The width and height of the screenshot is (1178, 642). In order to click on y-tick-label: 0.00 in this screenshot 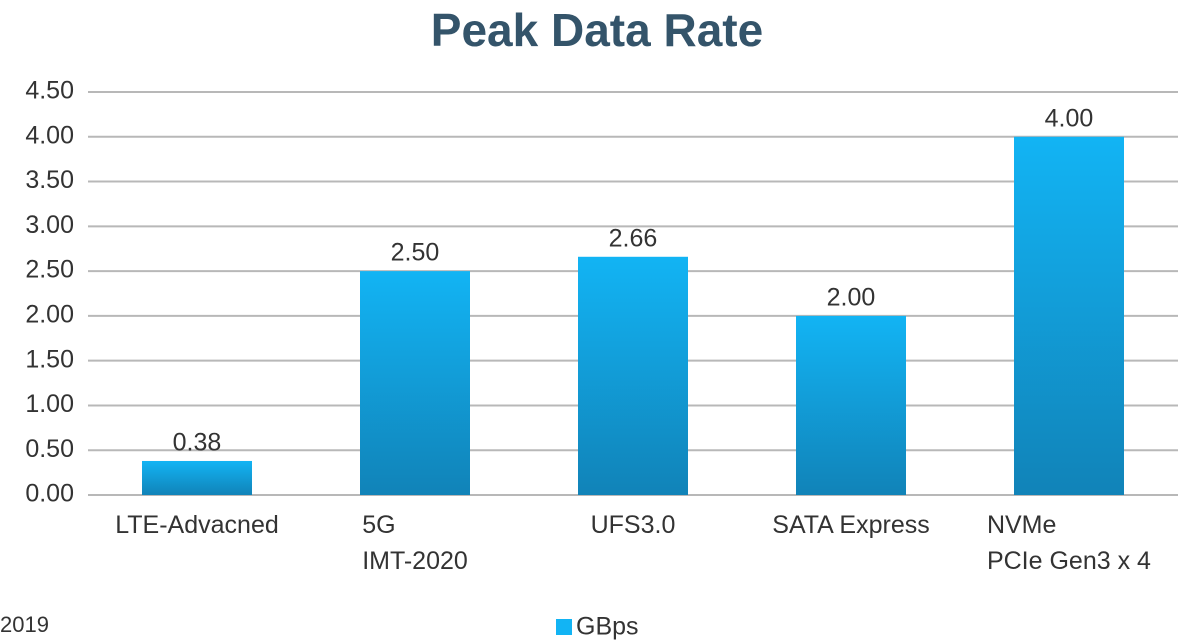, I will do `click(49, 494)`.